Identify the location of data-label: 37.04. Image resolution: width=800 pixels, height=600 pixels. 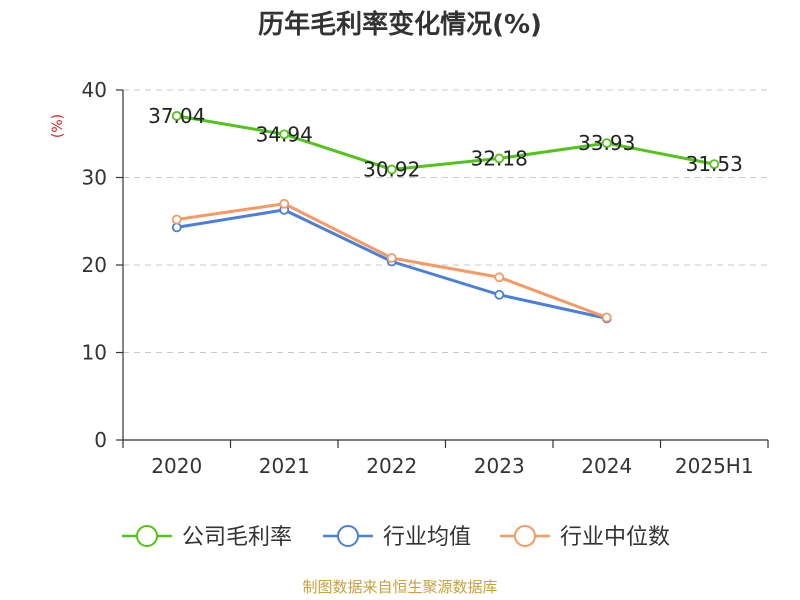
(176, 116).